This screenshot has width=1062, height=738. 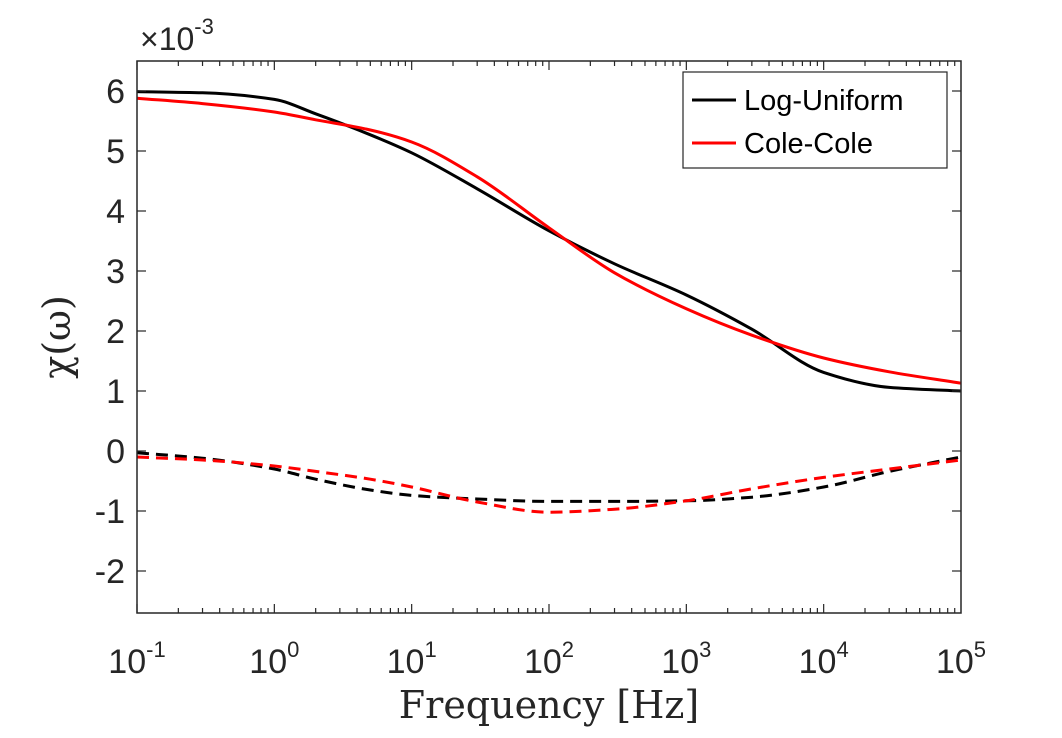 I want to click on y-tick-label: 4, so click(x=115, y=212).